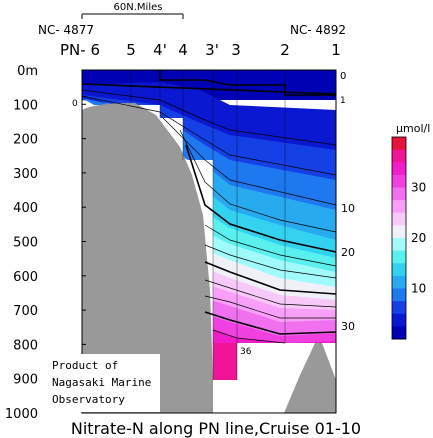 Image resolution: width=433 pixels, height=438 pixels. Describe the element at coordinates (25, 277) in the screenshot. I see `y-tick-label: 600` at that location.